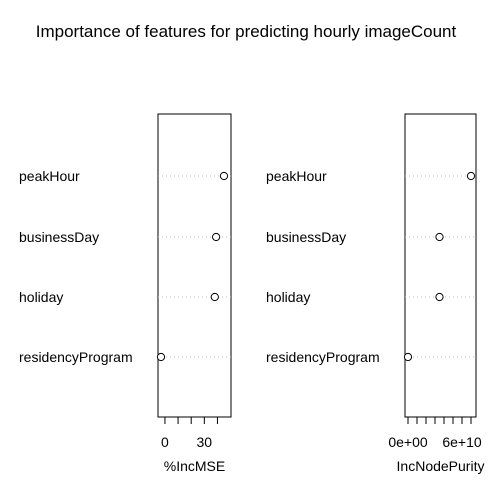 The height and width of the screenshot is (495, 493). What do you see at coordinates (408, 442) in the screenshot?
I see `x-tick-label: 0e+00` at bounding box center [408, 442].